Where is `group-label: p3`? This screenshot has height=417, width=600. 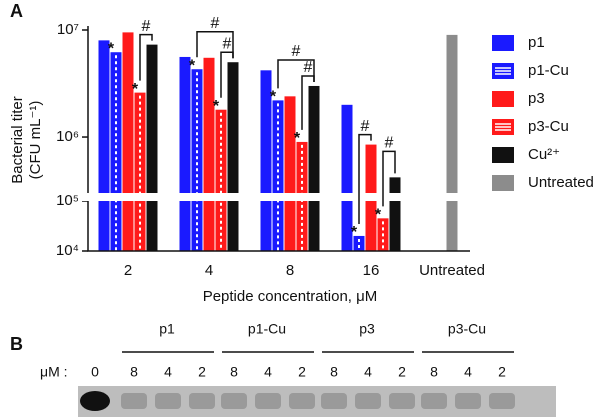
group-label: p3 is located at coordinates (367, 329).